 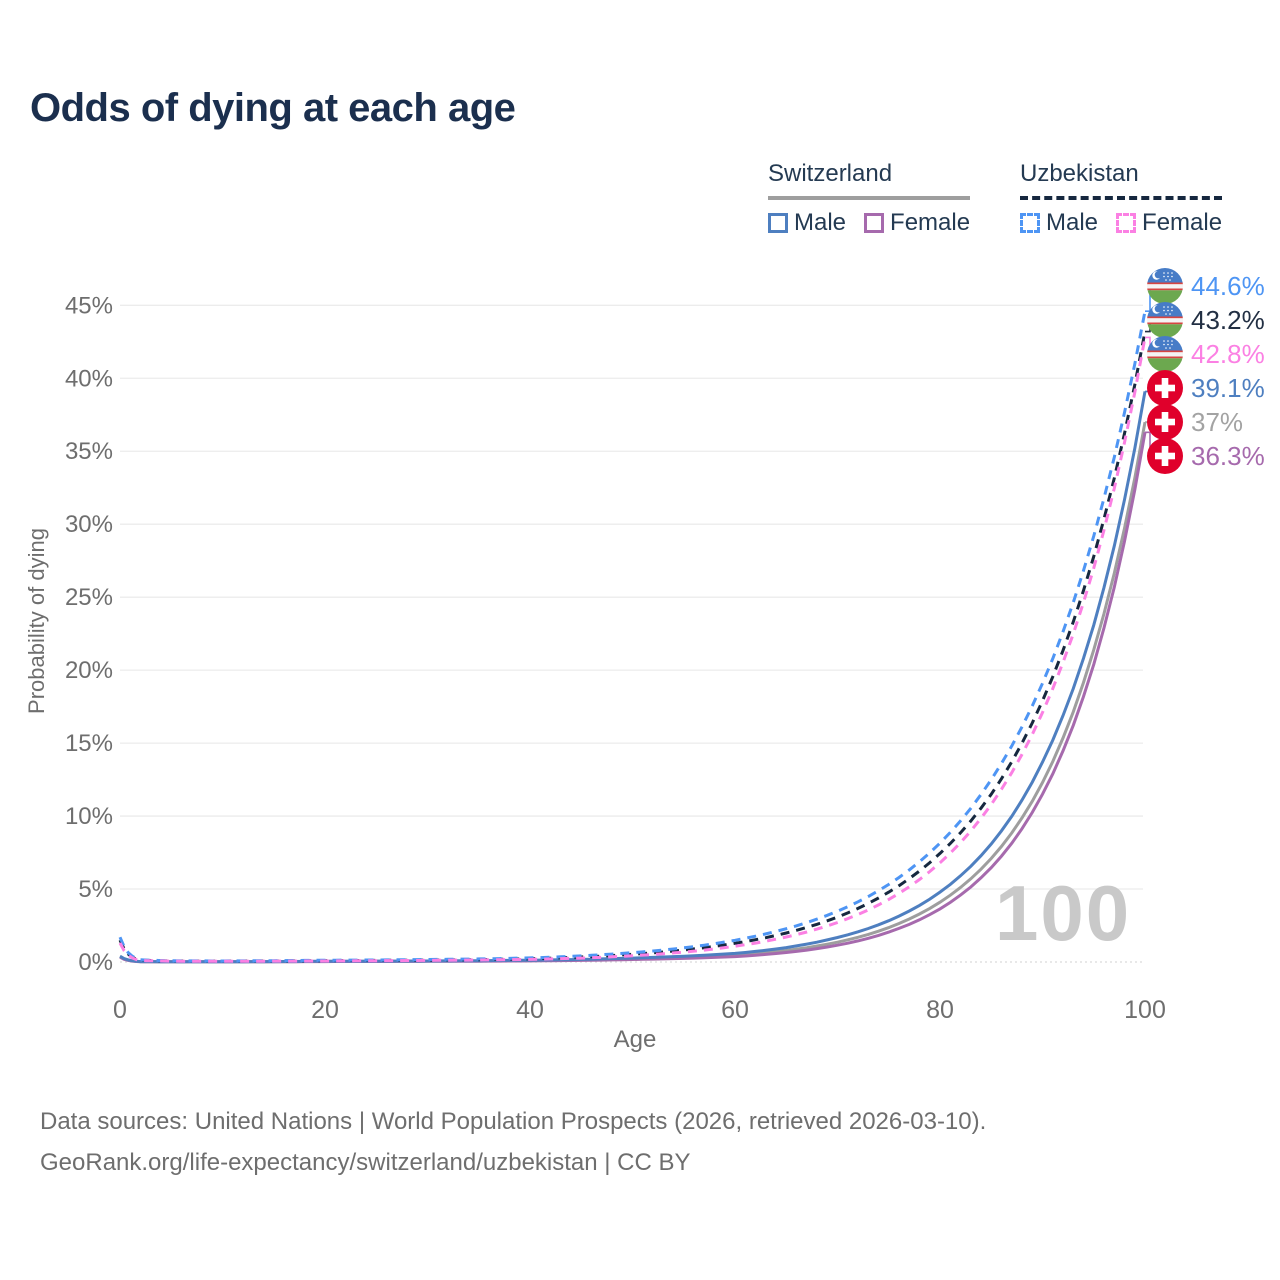 I want to click on x-tick-label: 60, so click(x=735, y=1010).